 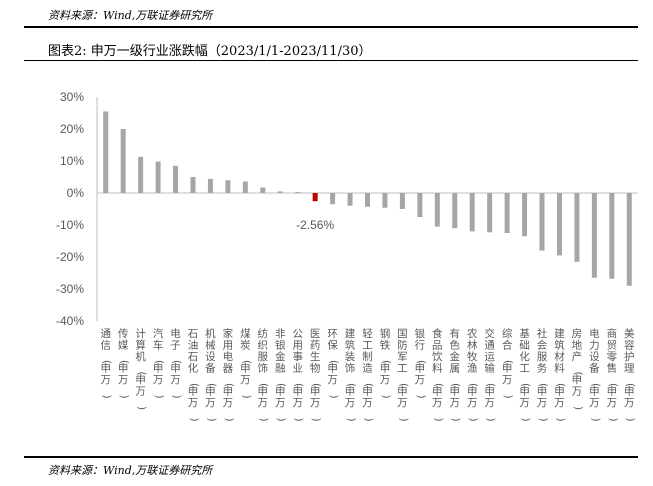 What do you see at coordinates (281, 375) in the screenshot?
I see `category-label-10: 非银金融(申万)` at bounding box center [281, 375].